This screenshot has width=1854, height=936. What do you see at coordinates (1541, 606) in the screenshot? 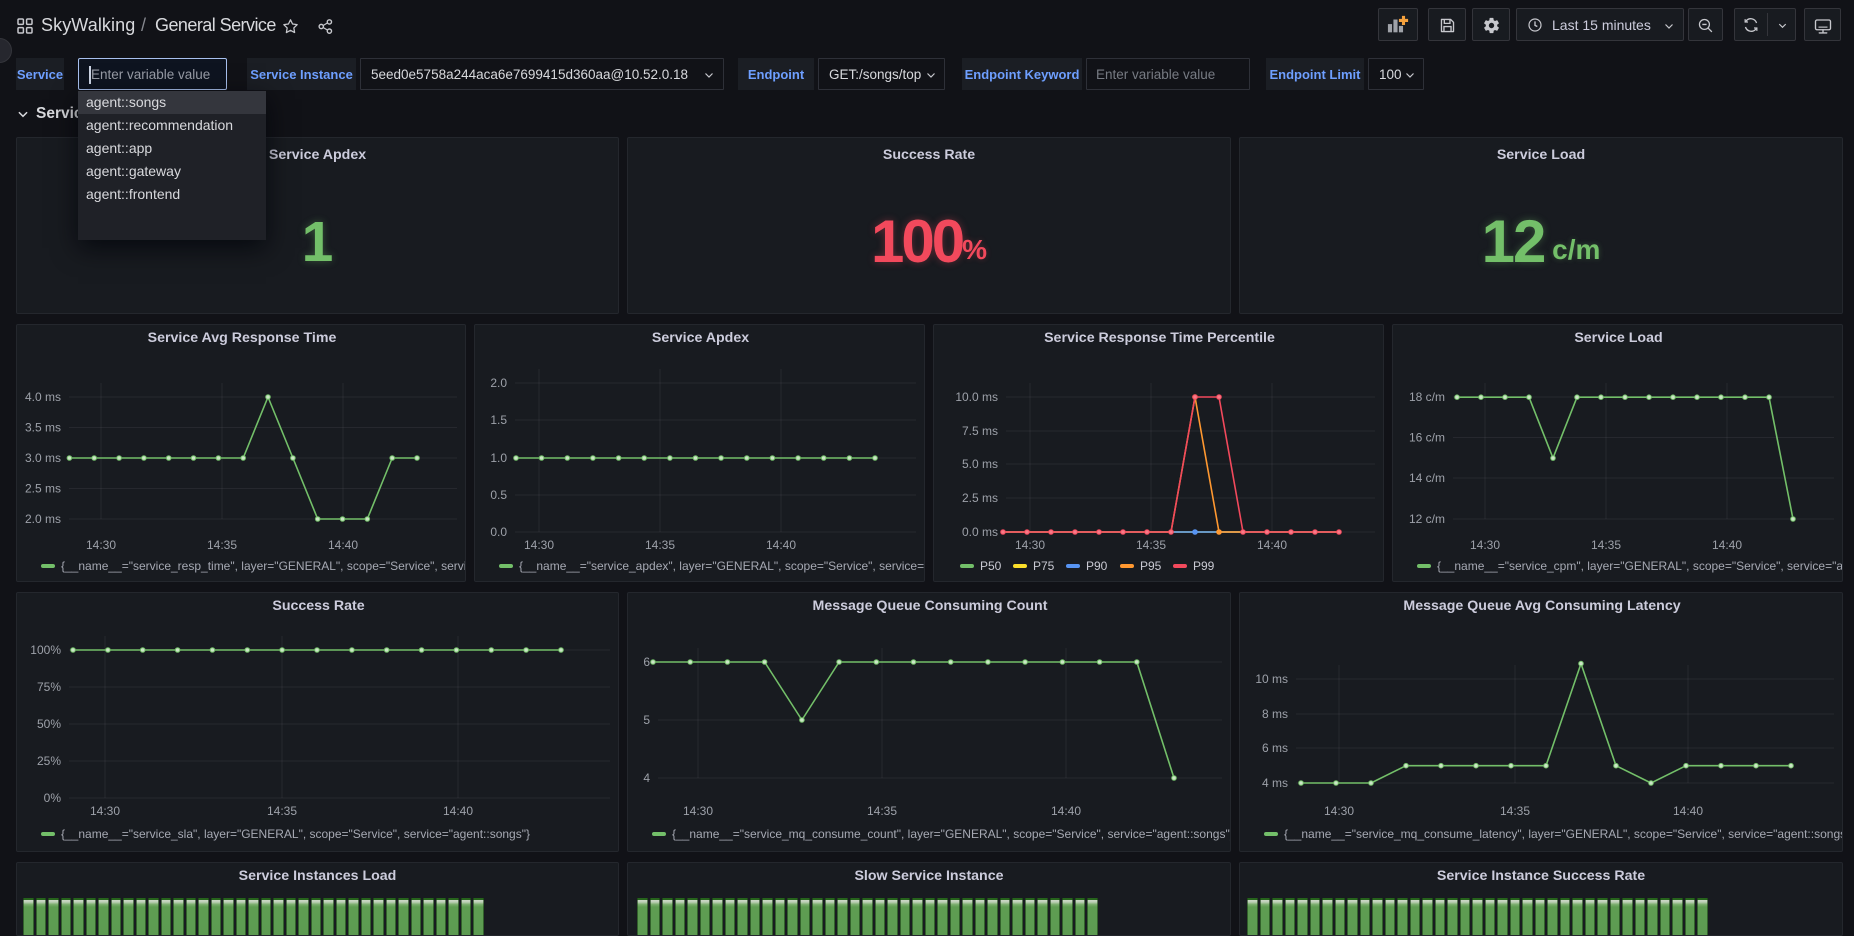
I see `svg-text:Message Queue Avg Consuming La: Message Queue Avg Consuming Latency` at bounding box center [1541, 606].